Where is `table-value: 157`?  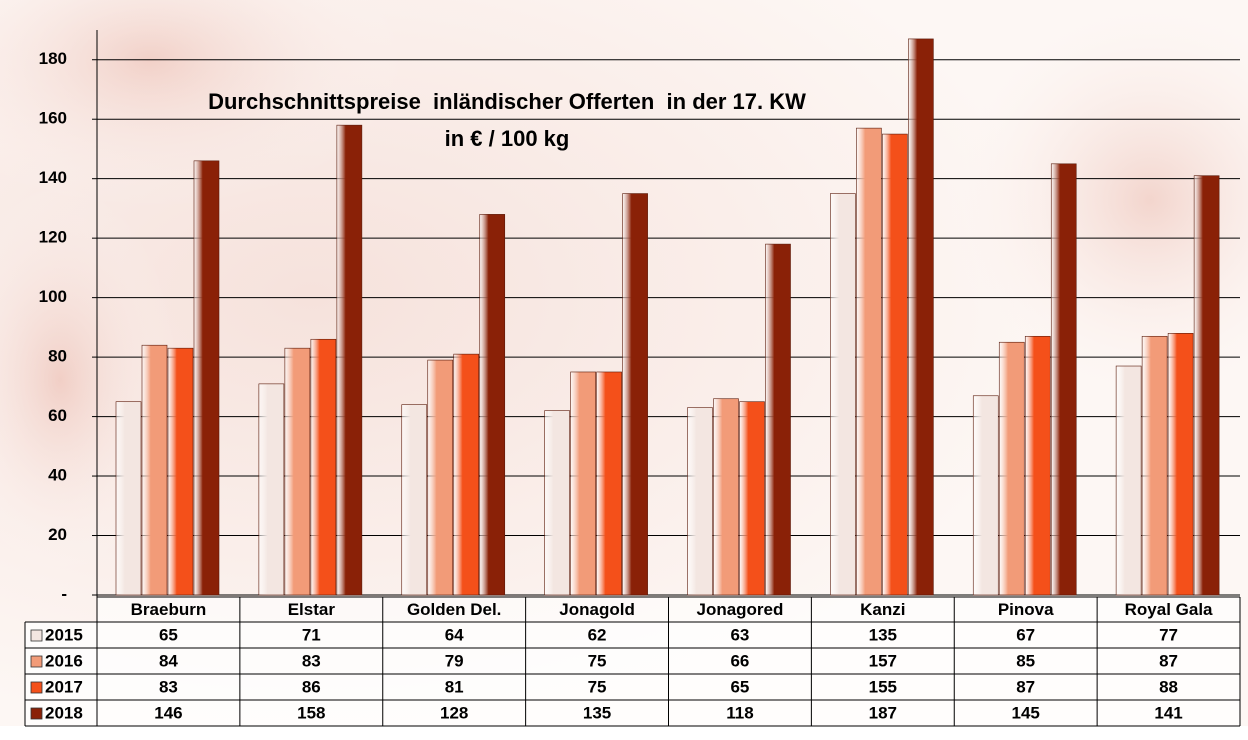
table-value: 157 is located at coordinates (883, 660).